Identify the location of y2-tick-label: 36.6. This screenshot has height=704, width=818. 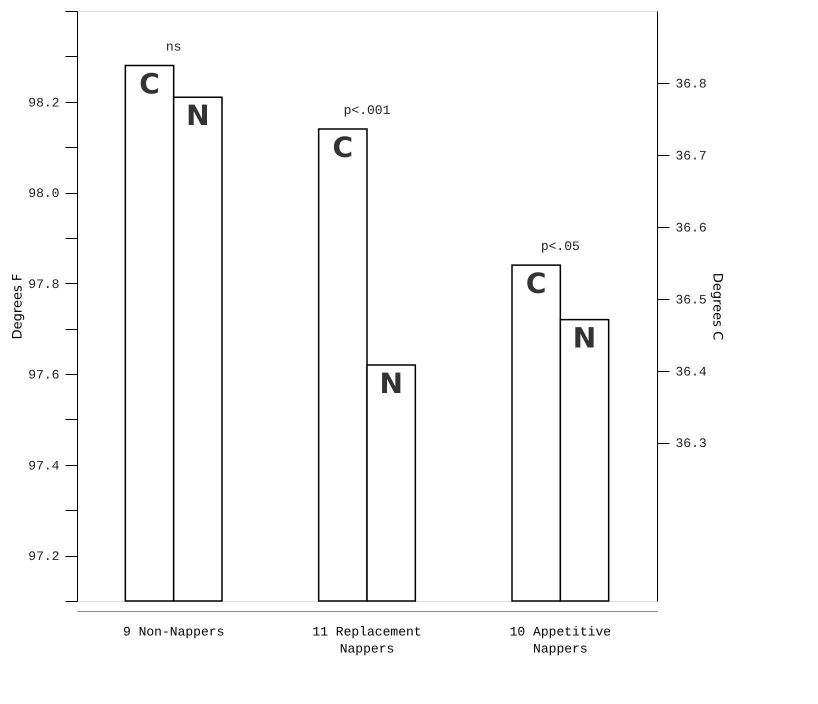
(691, 228).